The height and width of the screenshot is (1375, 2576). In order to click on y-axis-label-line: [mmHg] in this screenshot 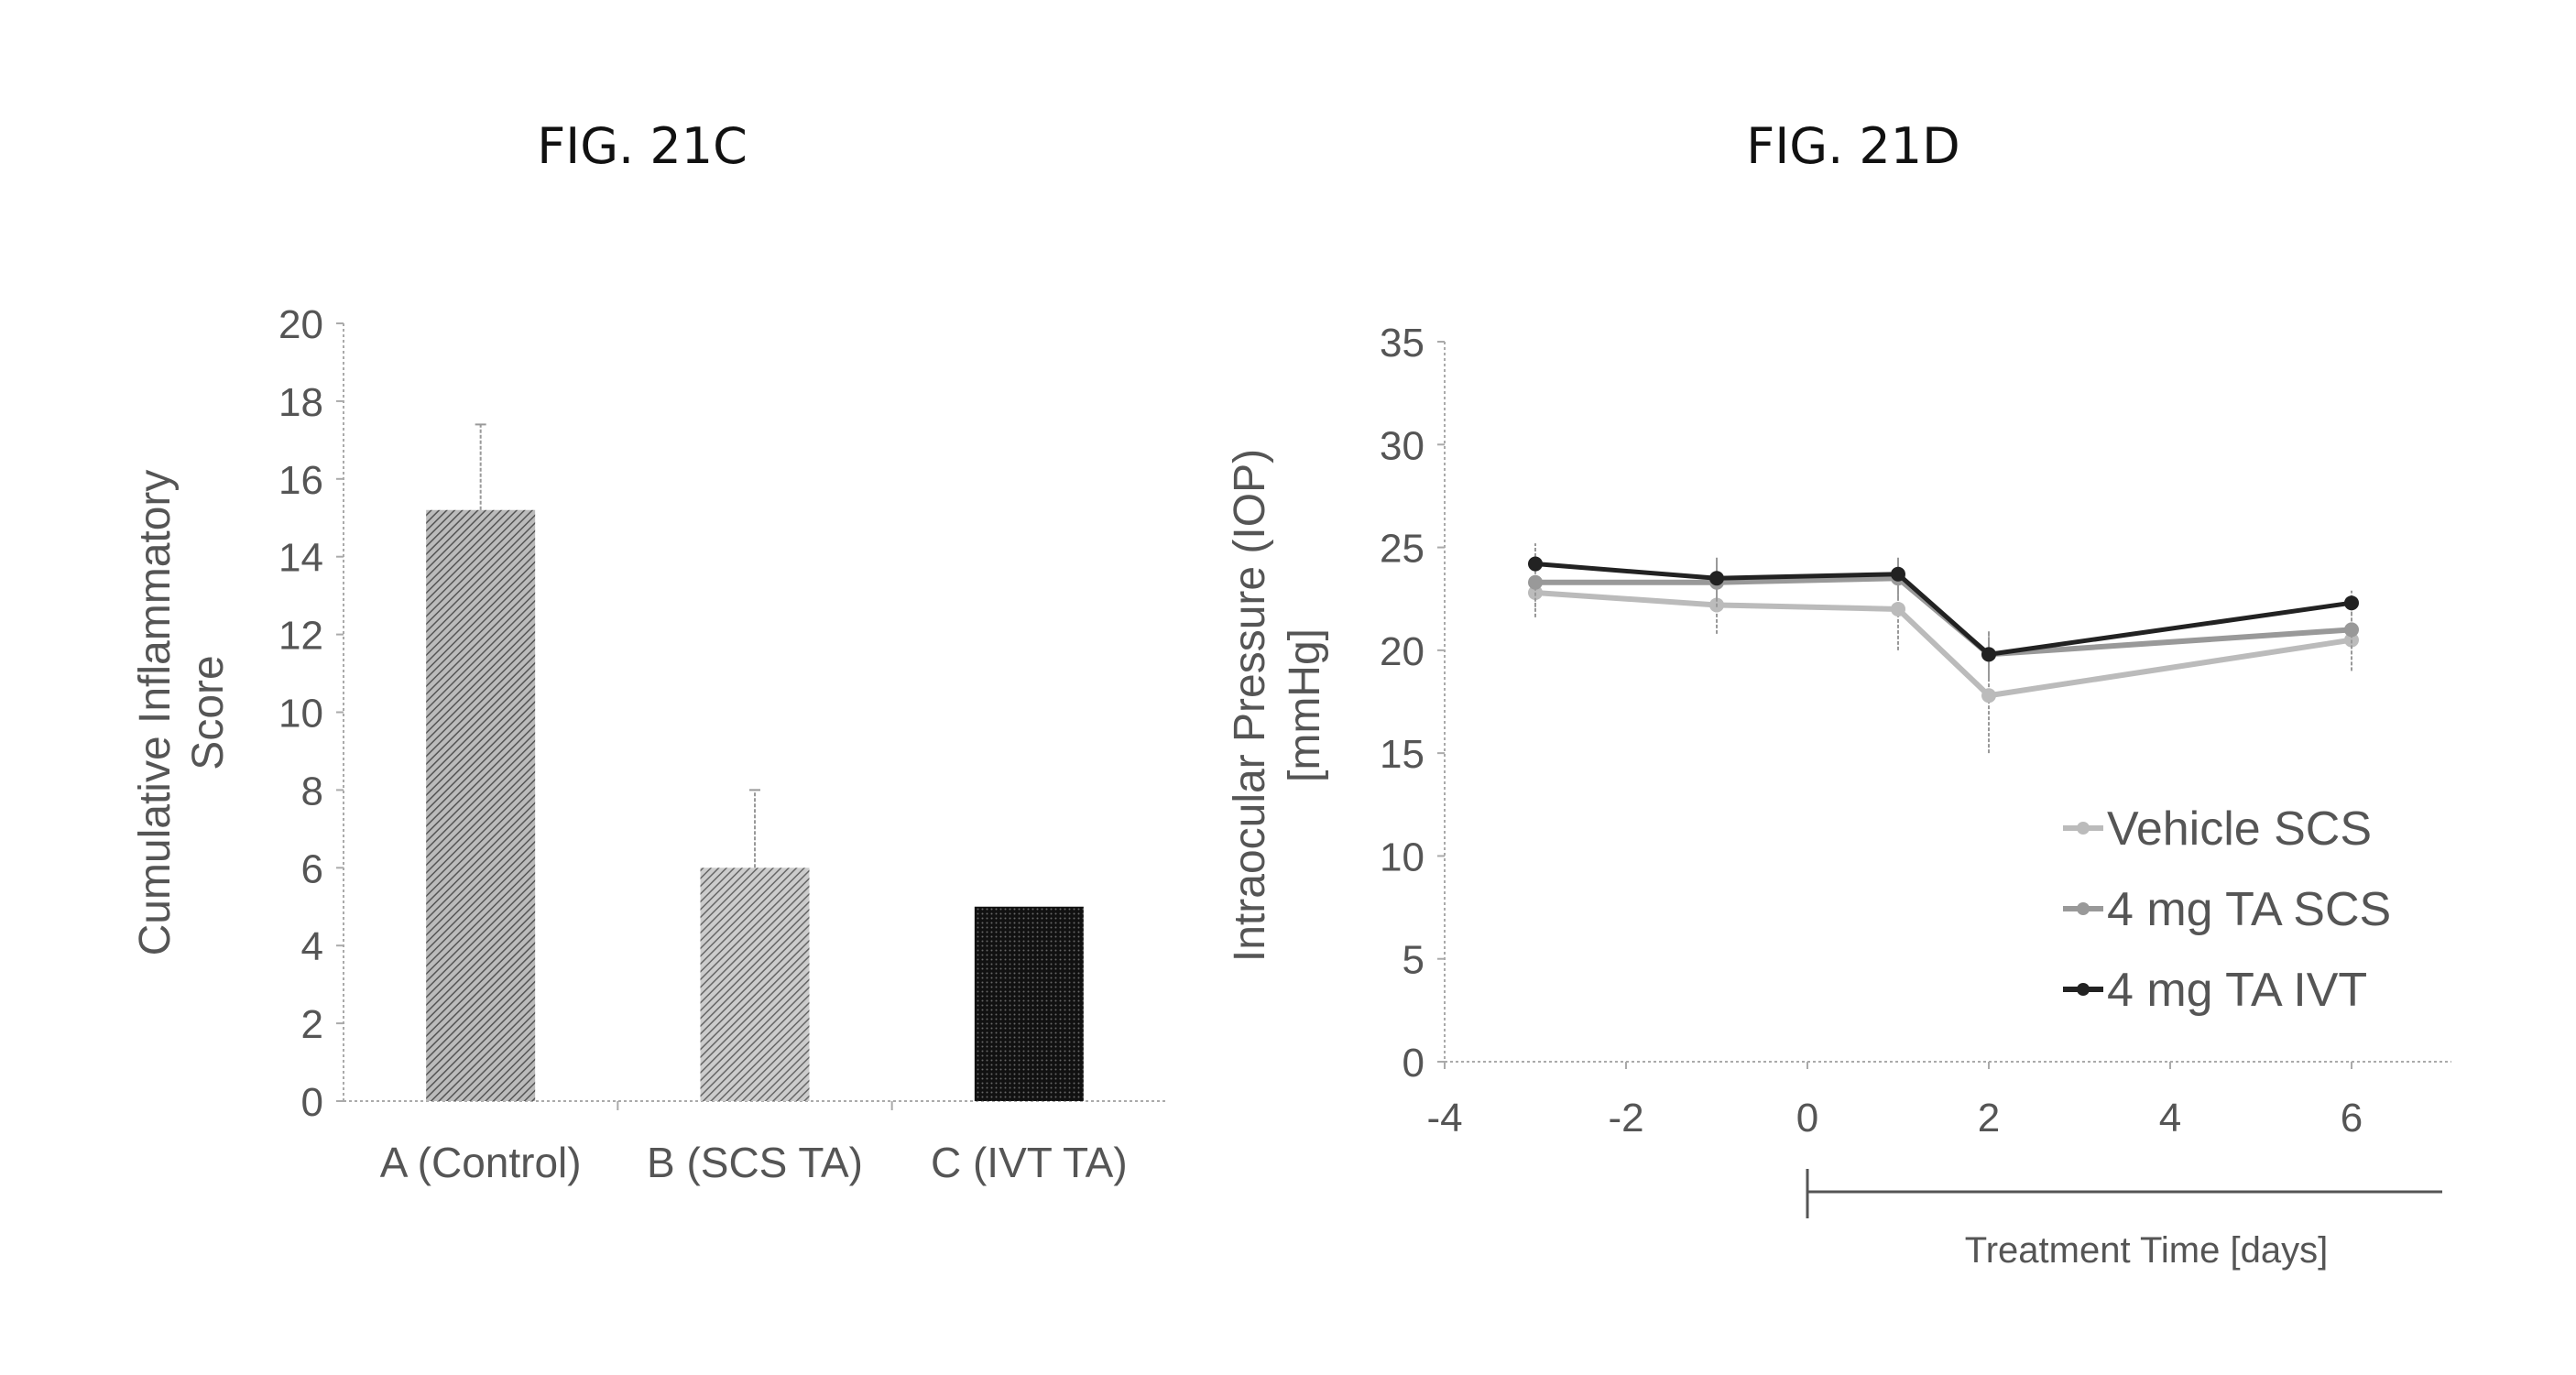, I will do `click(1305, 705)`.